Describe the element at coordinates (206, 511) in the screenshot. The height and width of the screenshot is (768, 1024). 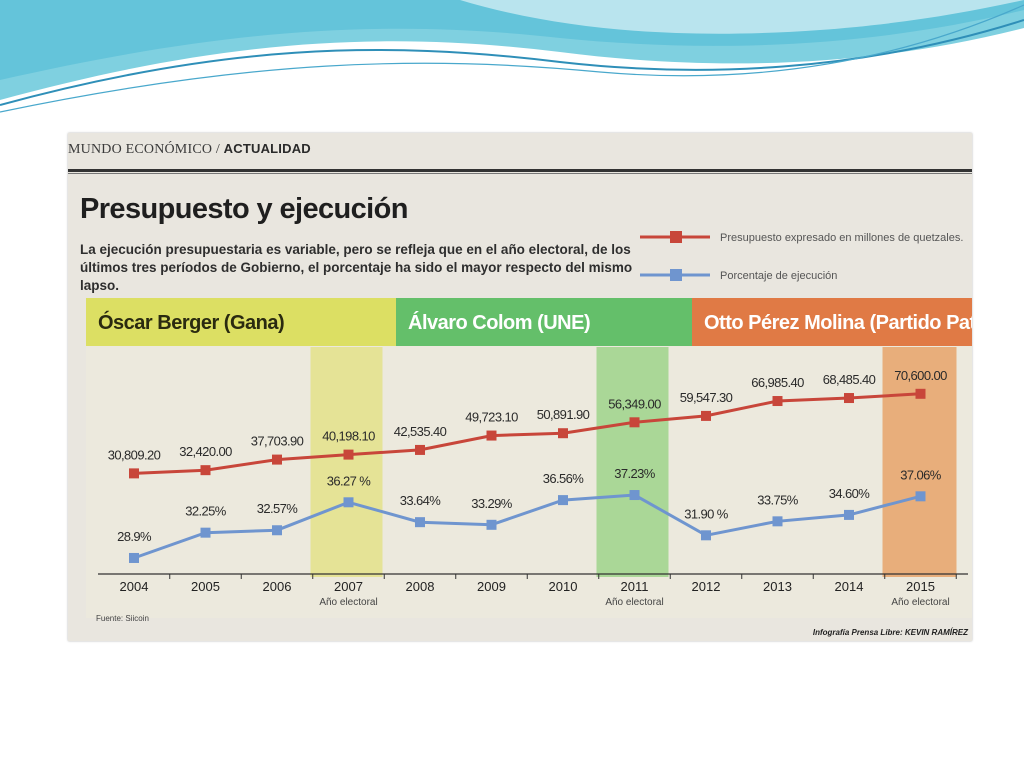
I see `data-label-2-2005: 32.25%` at that location.